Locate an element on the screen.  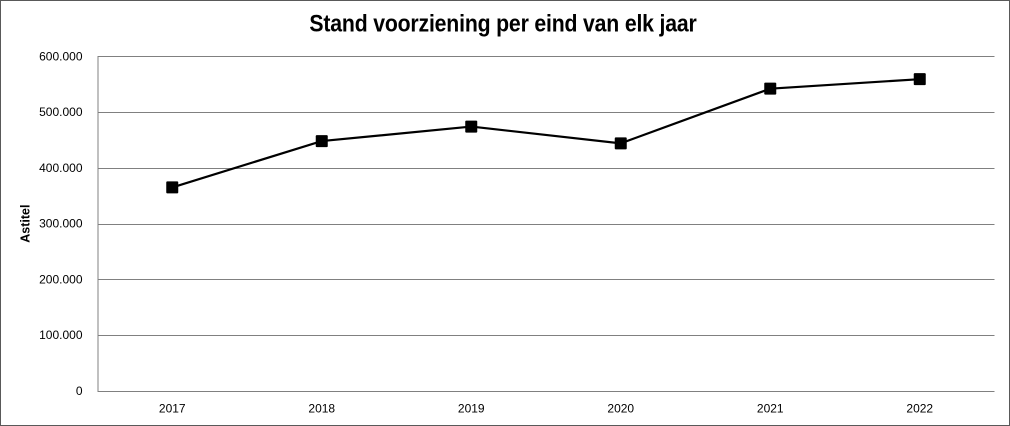
x-tick-label: 2020 is located at coordinates (620, 409).